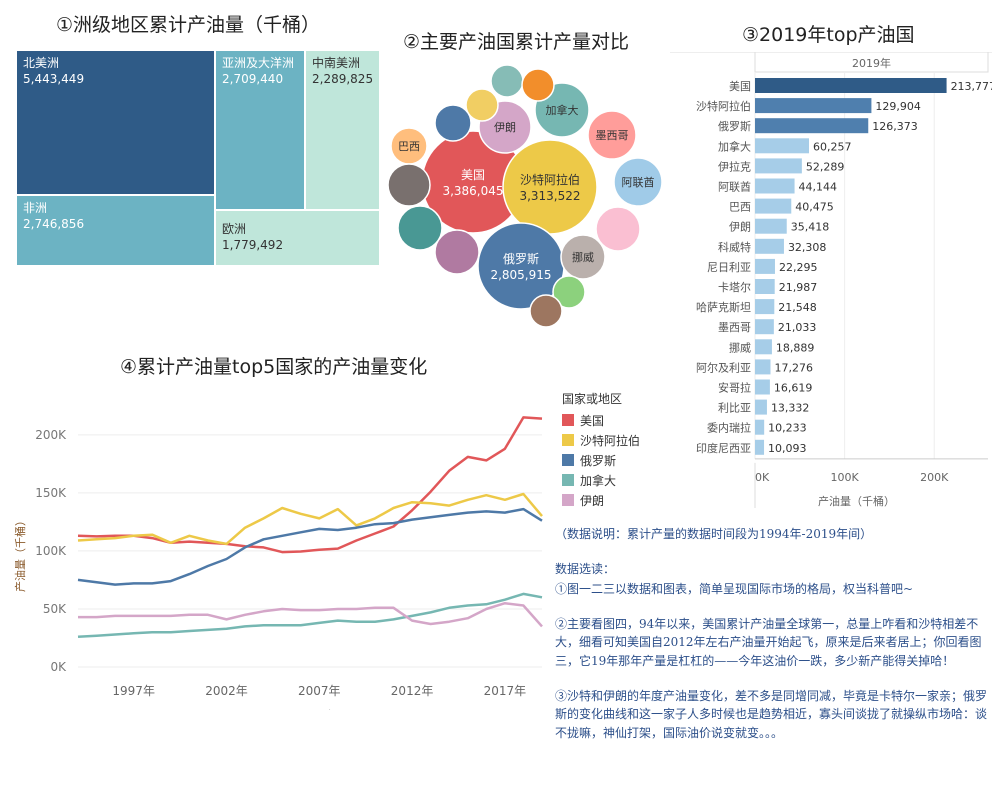 The height and width of the screenshot is (800, 1000). I want to click on legend-item-iran: 伊朗, so click(601, 500).